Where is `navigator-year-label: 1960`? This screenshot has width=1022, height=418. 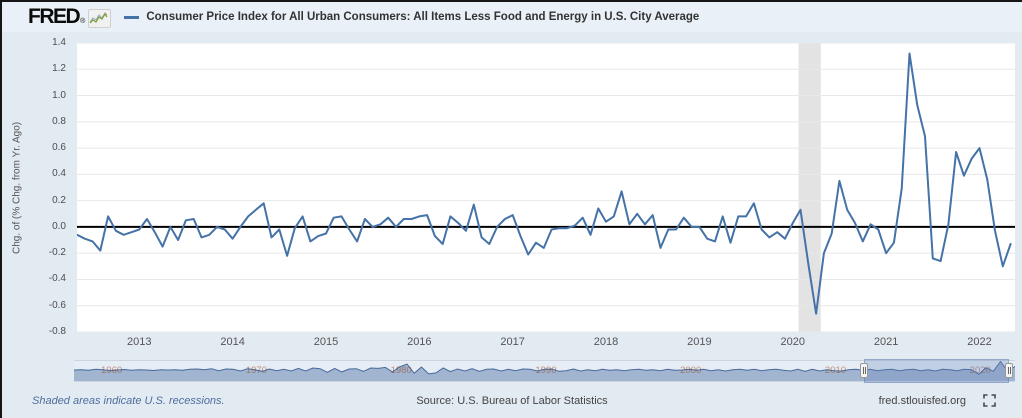 navigator-year-label: 1960 is located at coordinates (112, 370).